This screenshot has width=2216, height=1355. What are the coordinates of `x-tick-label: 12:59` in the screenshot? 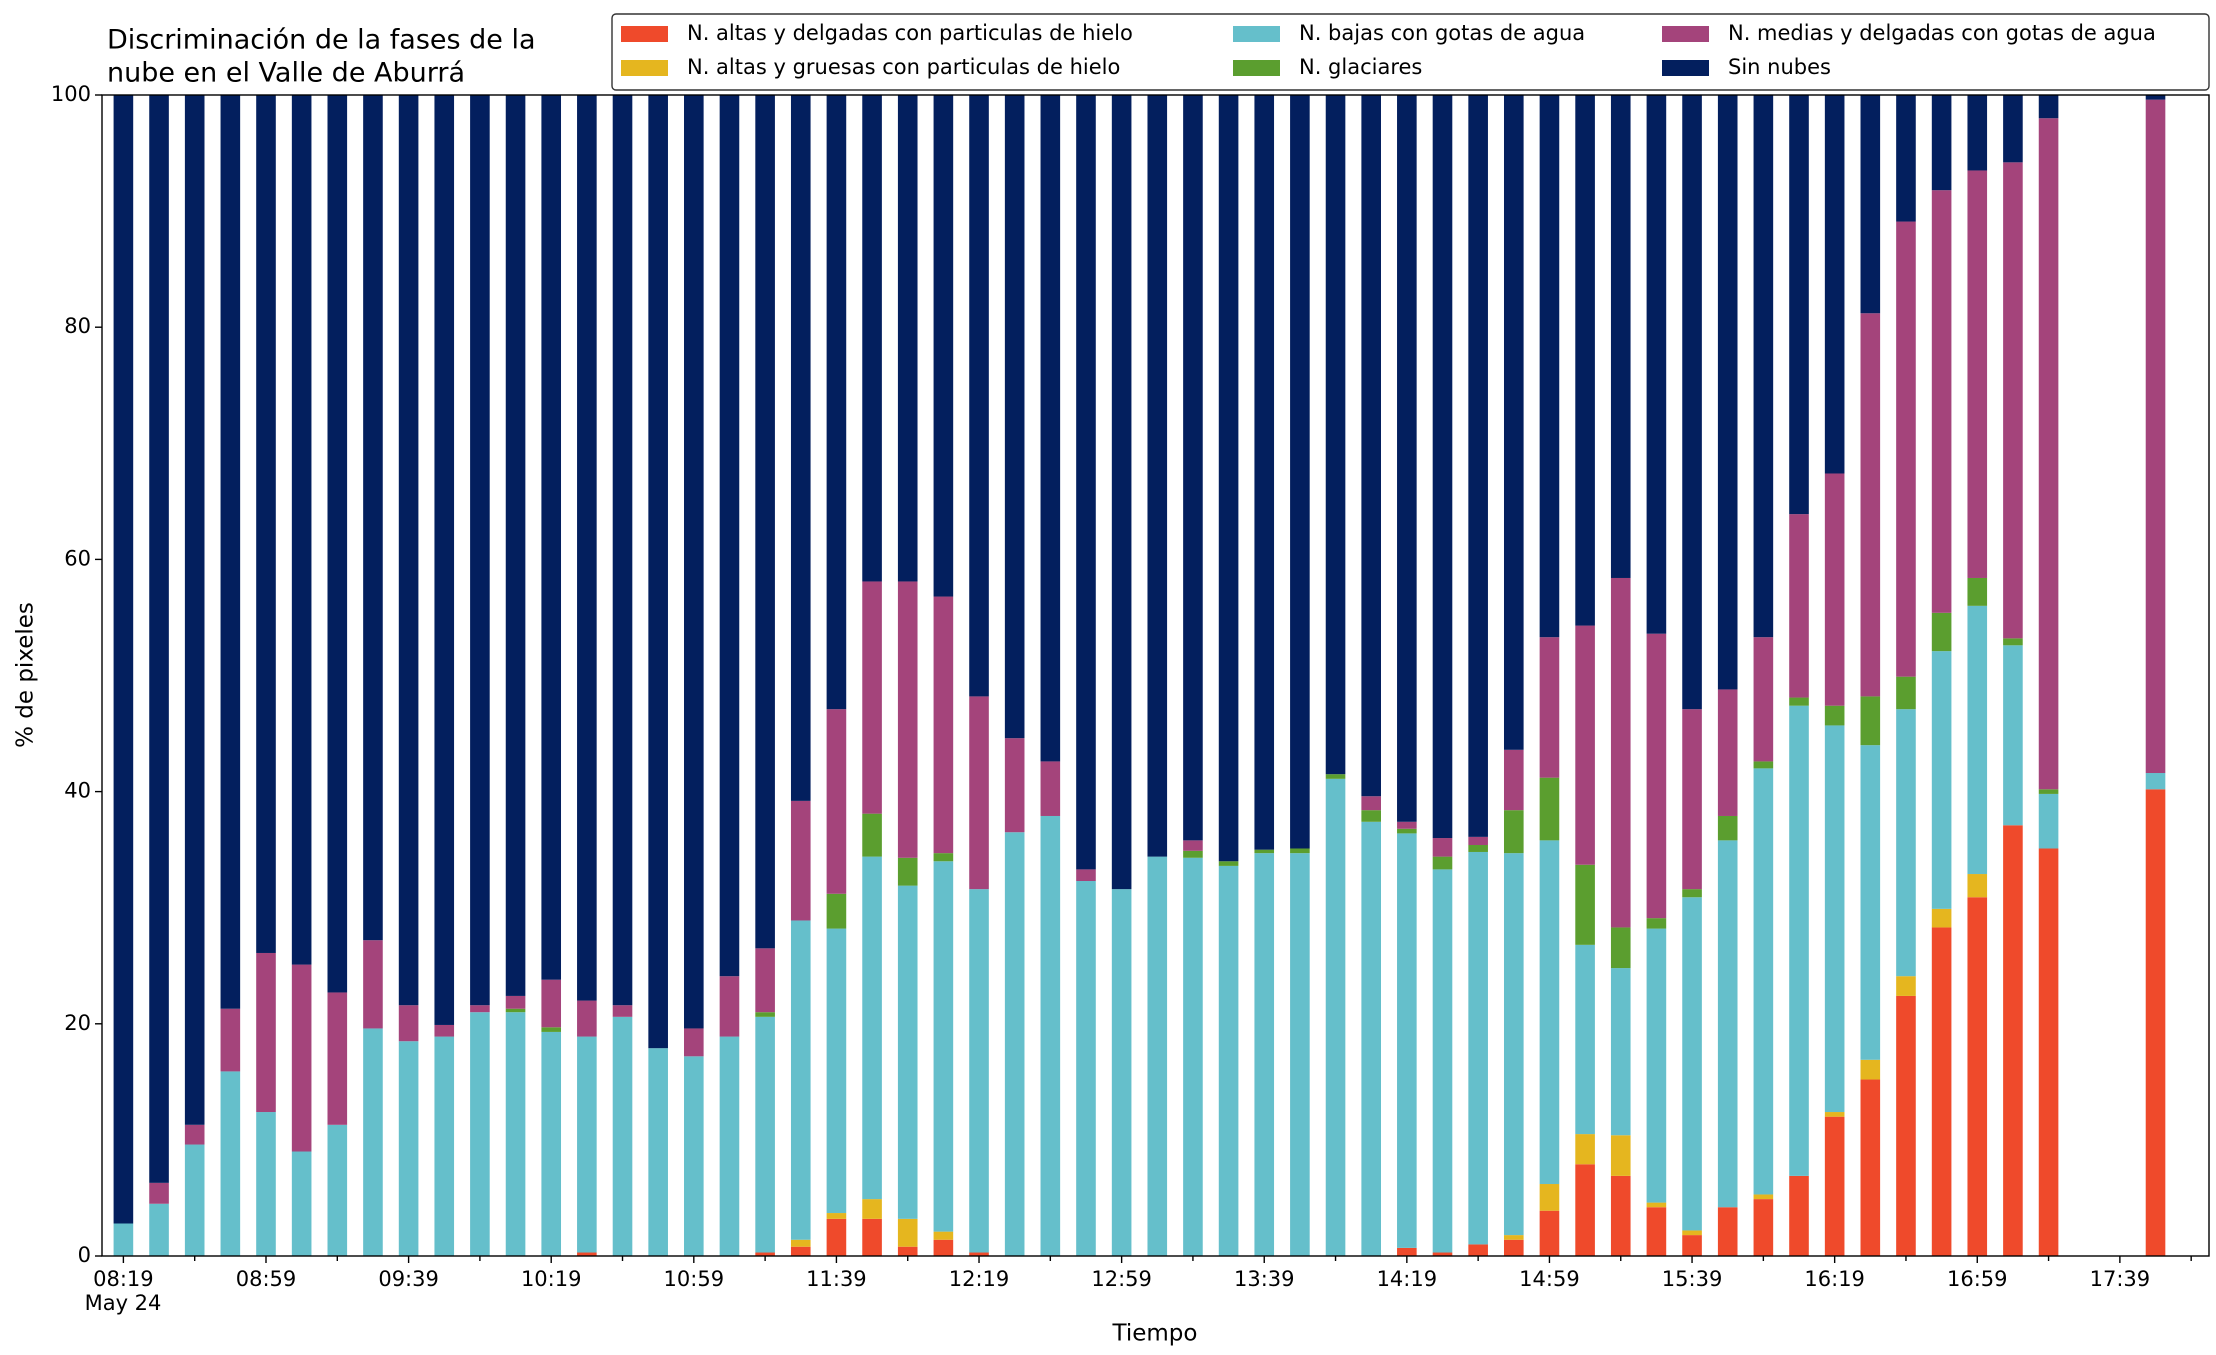 It's located at (1121, 1279).